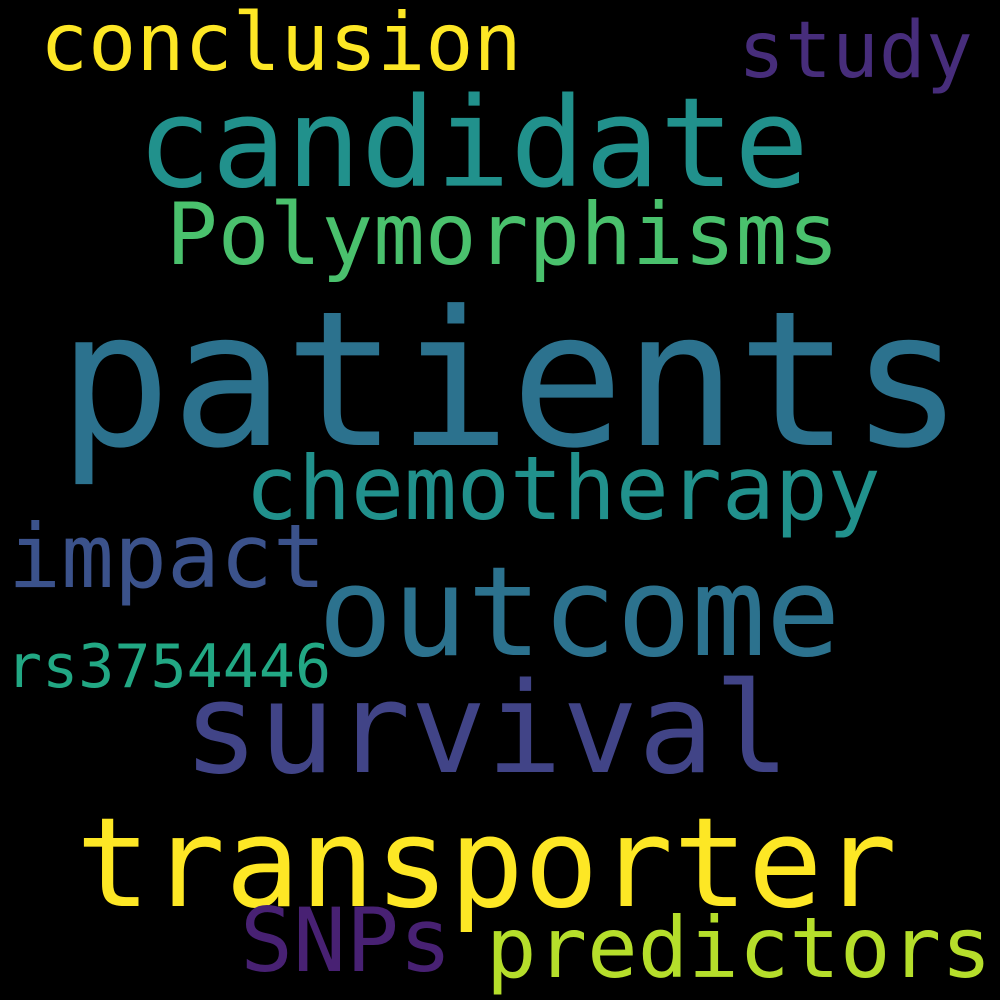 The height and width of the screenshot is (1000, 1000). Describe the element at coordinates (739, 948) in the screenshot. I see `word-predictors: predictors` at that location.